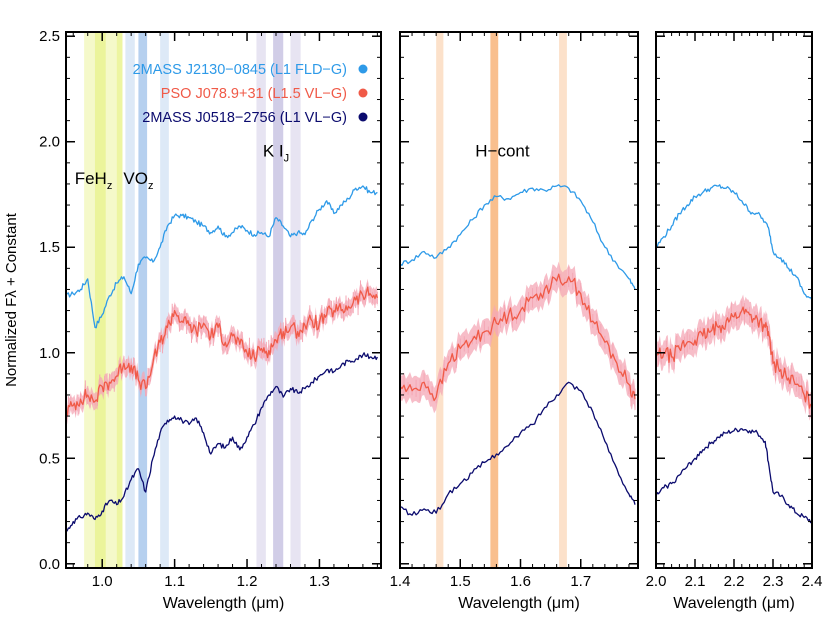  Describe the element at coordinates (138, 180) in the screenshot. I see `band-annotation: VOz` at that location.